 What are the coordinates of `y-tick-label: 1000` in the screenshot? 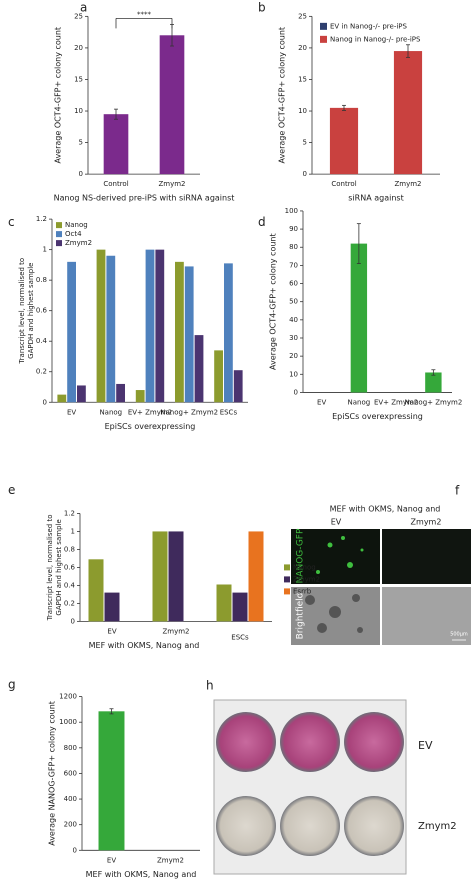 It's located at (68, 722).